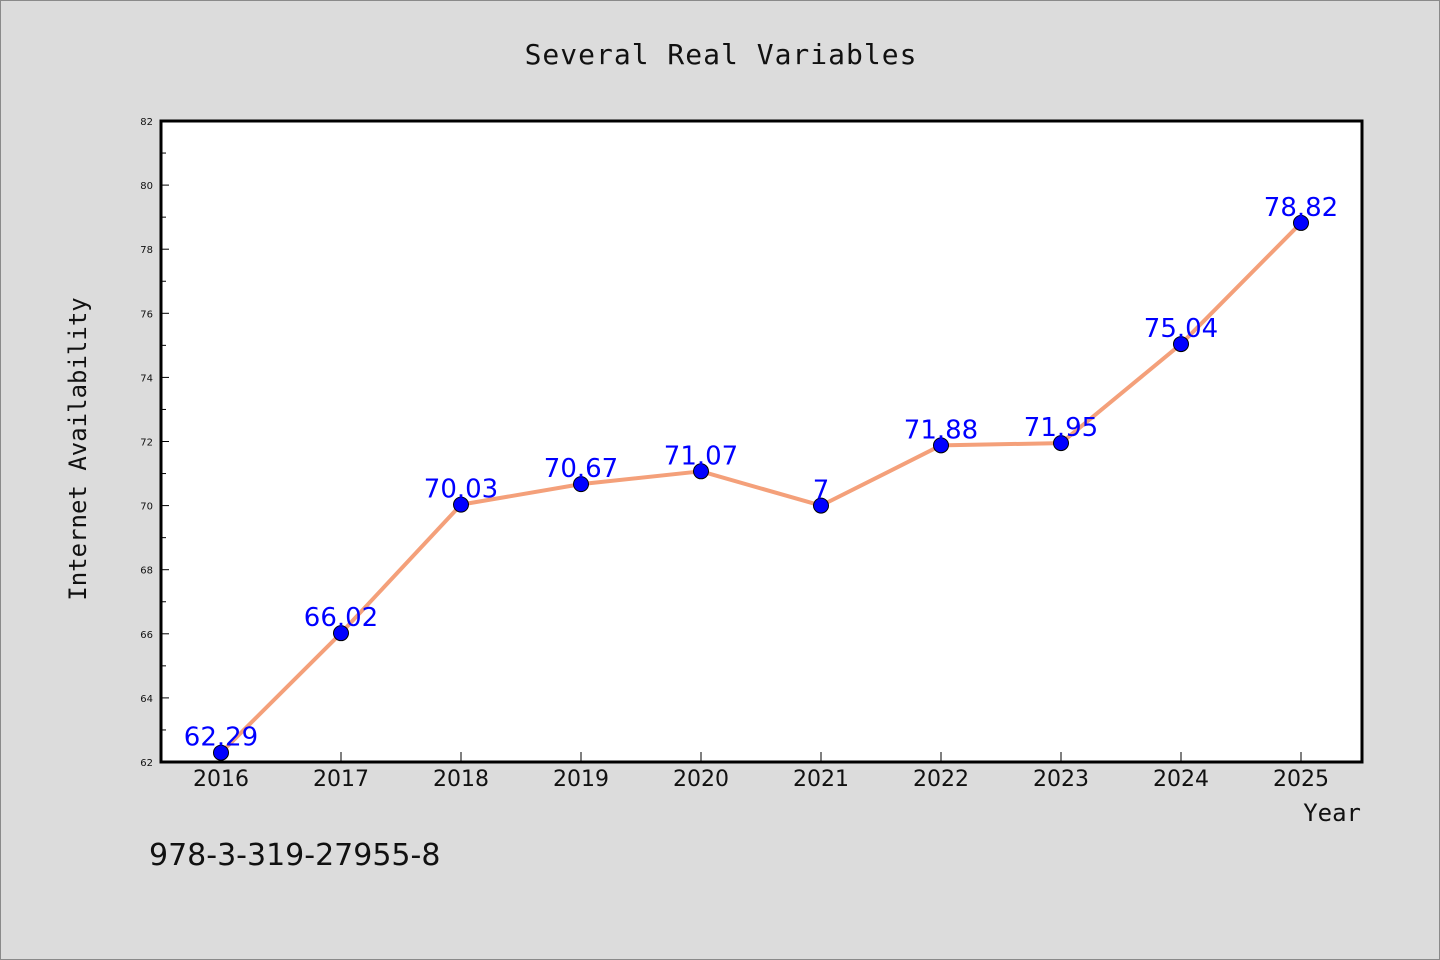 This screenshot has height=960, width=1440. What do you see at coordinates (341, 779) in the screenshot?
I see `x-tick-label: 2017` at bounding box center [341, 779].